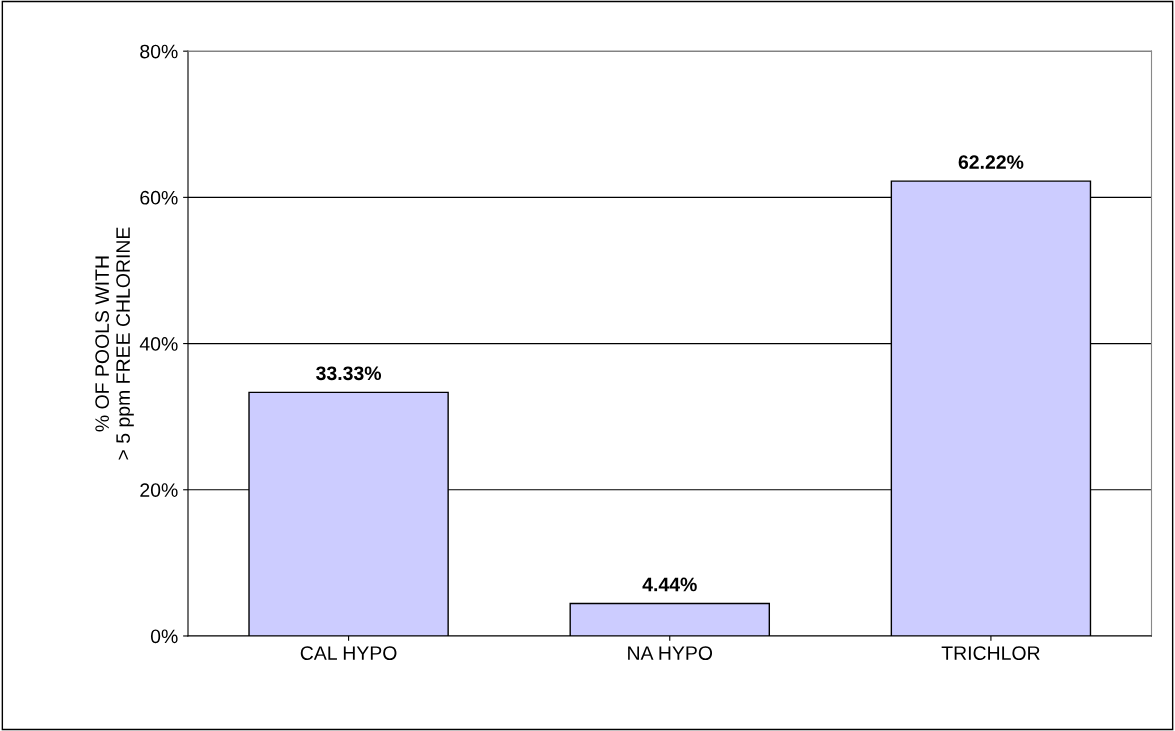 This screenshot has width=1175, height=731. I want to click on x-tick-label: NA HYPO, so click(670, 653).